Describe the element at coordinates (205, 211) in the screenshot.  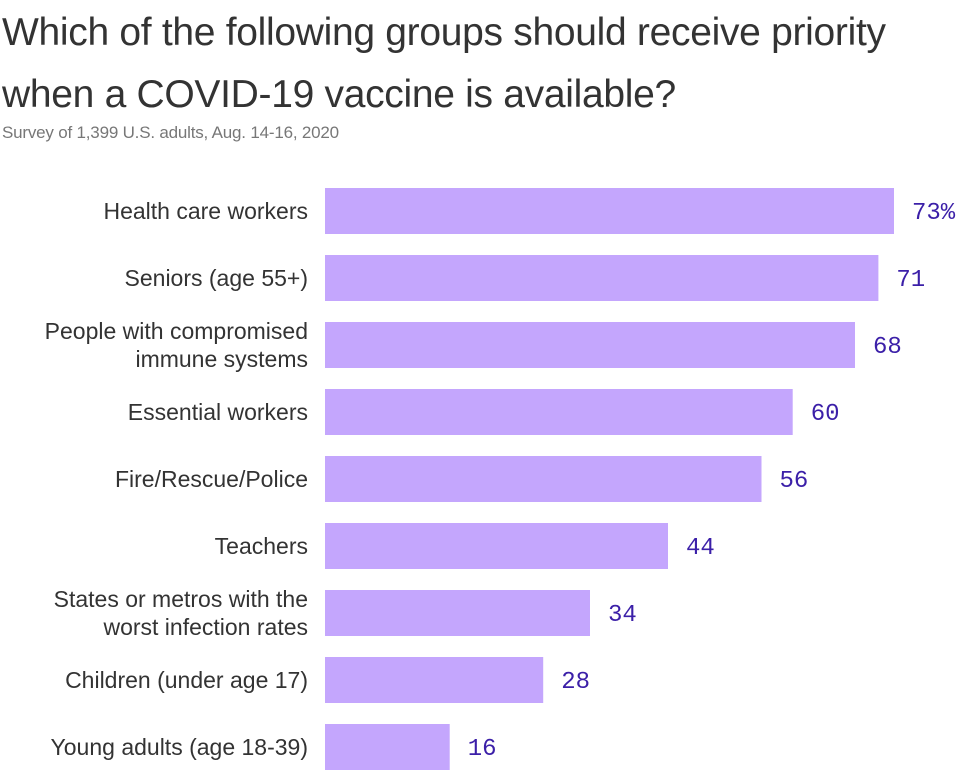
I see `category-label: Health care workers` at that location.